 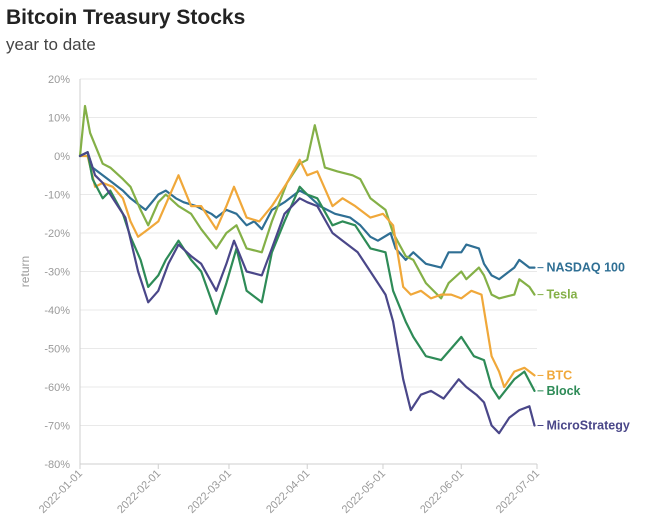 I want to click on chart-subtitle: year to date, so click(x=51, y=44).